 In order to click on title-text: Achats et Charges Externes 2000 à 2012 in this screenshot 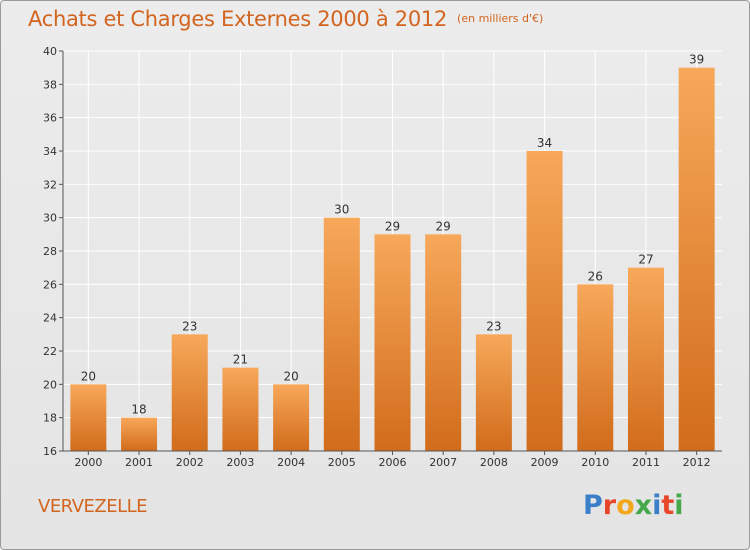, I will do `click(238, 19)`.